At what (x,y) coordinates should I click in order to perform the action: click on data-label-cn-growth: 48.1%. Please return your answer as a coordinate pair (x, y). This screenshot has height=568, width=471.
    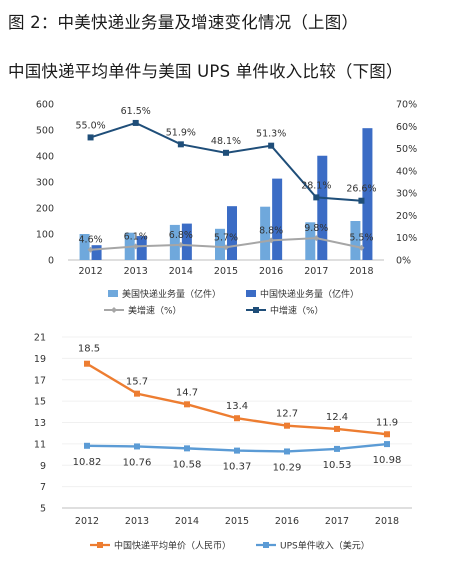
    Looking at the image, I should click on (226, 141).